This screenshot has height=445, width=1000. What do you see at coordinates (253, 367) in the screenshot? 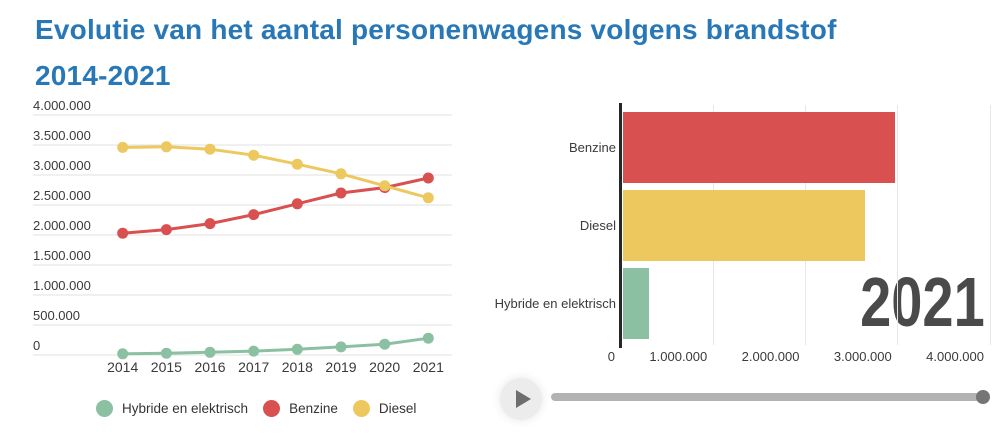
I see `x-axis-label: 2017` at bounding box center [253, 367].